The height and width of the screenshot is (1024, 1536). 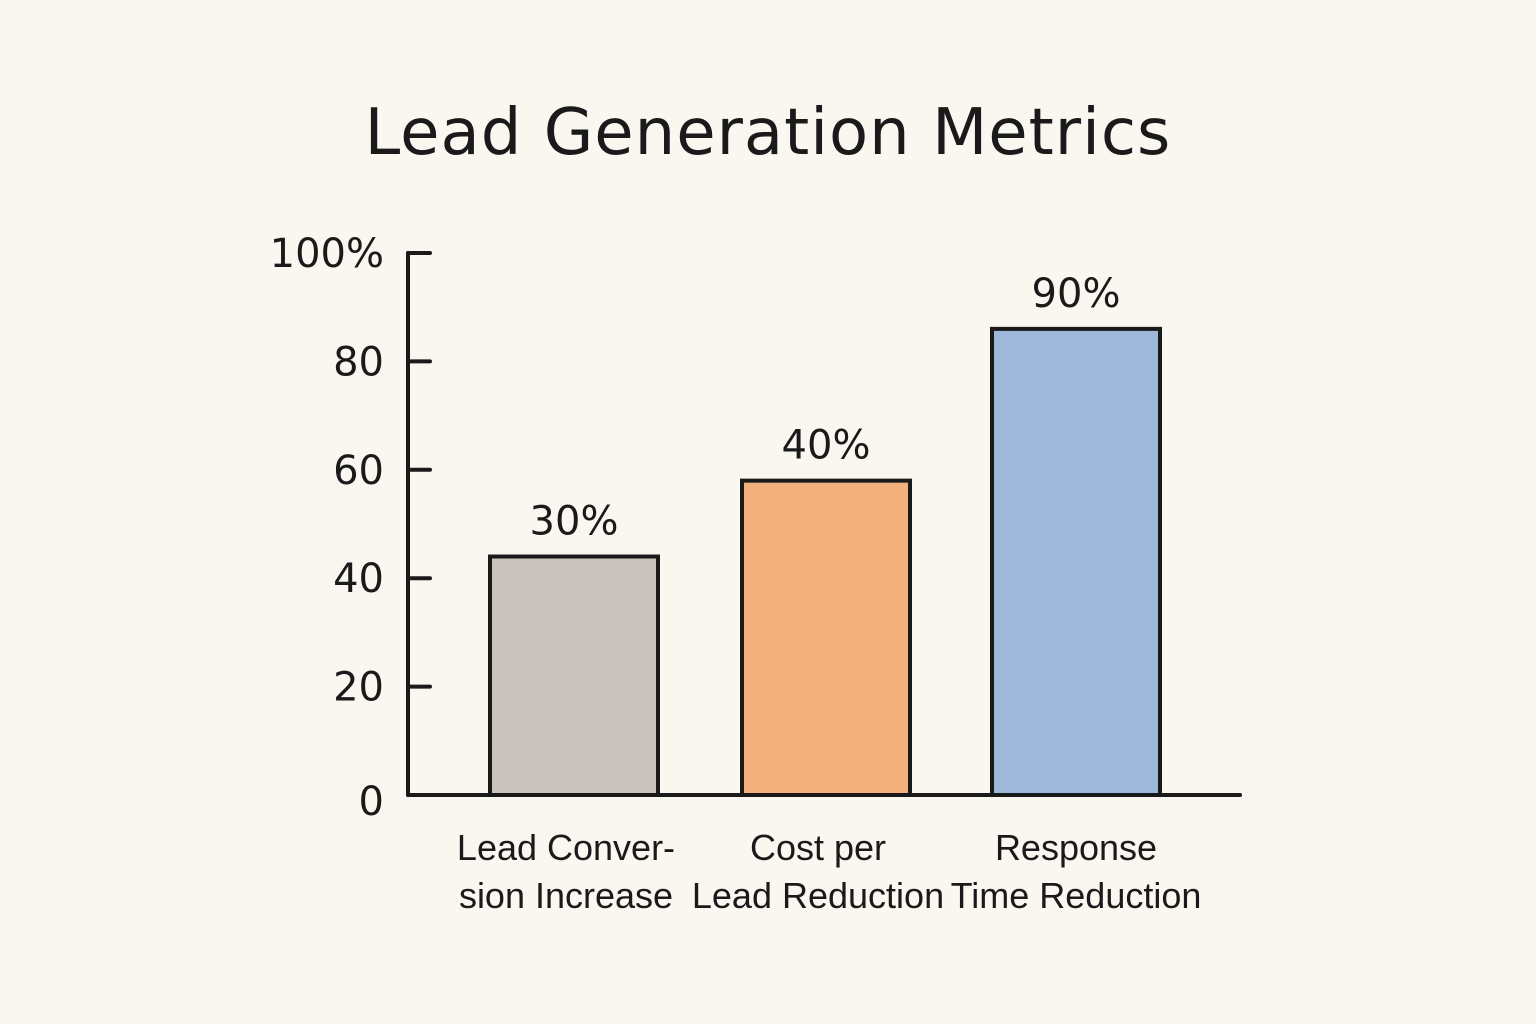 What do you see at coordinates (768, 133) in the screenshot?
I see `chart-title: Lead Generation Metrics` at bounding box center [768, 133].